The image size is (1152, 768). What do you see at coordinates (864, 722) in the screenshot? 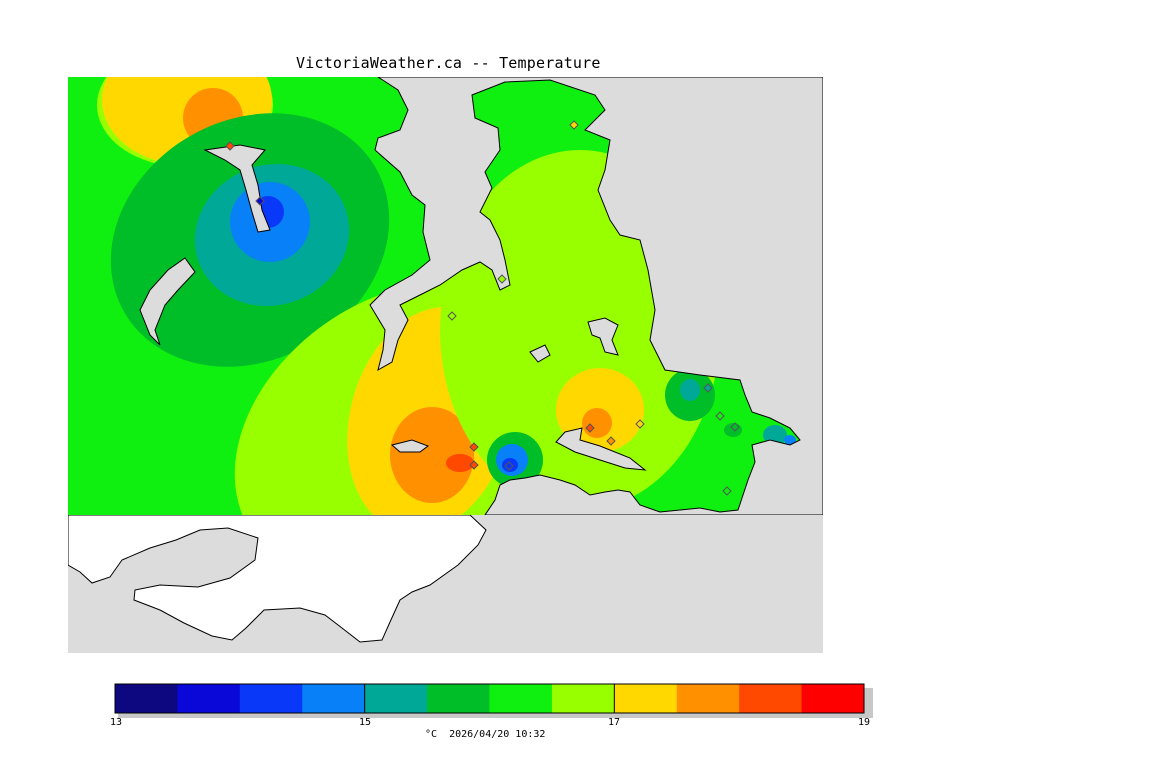
I see `legend-tick-19: 19` at bounding box center [864, 722].